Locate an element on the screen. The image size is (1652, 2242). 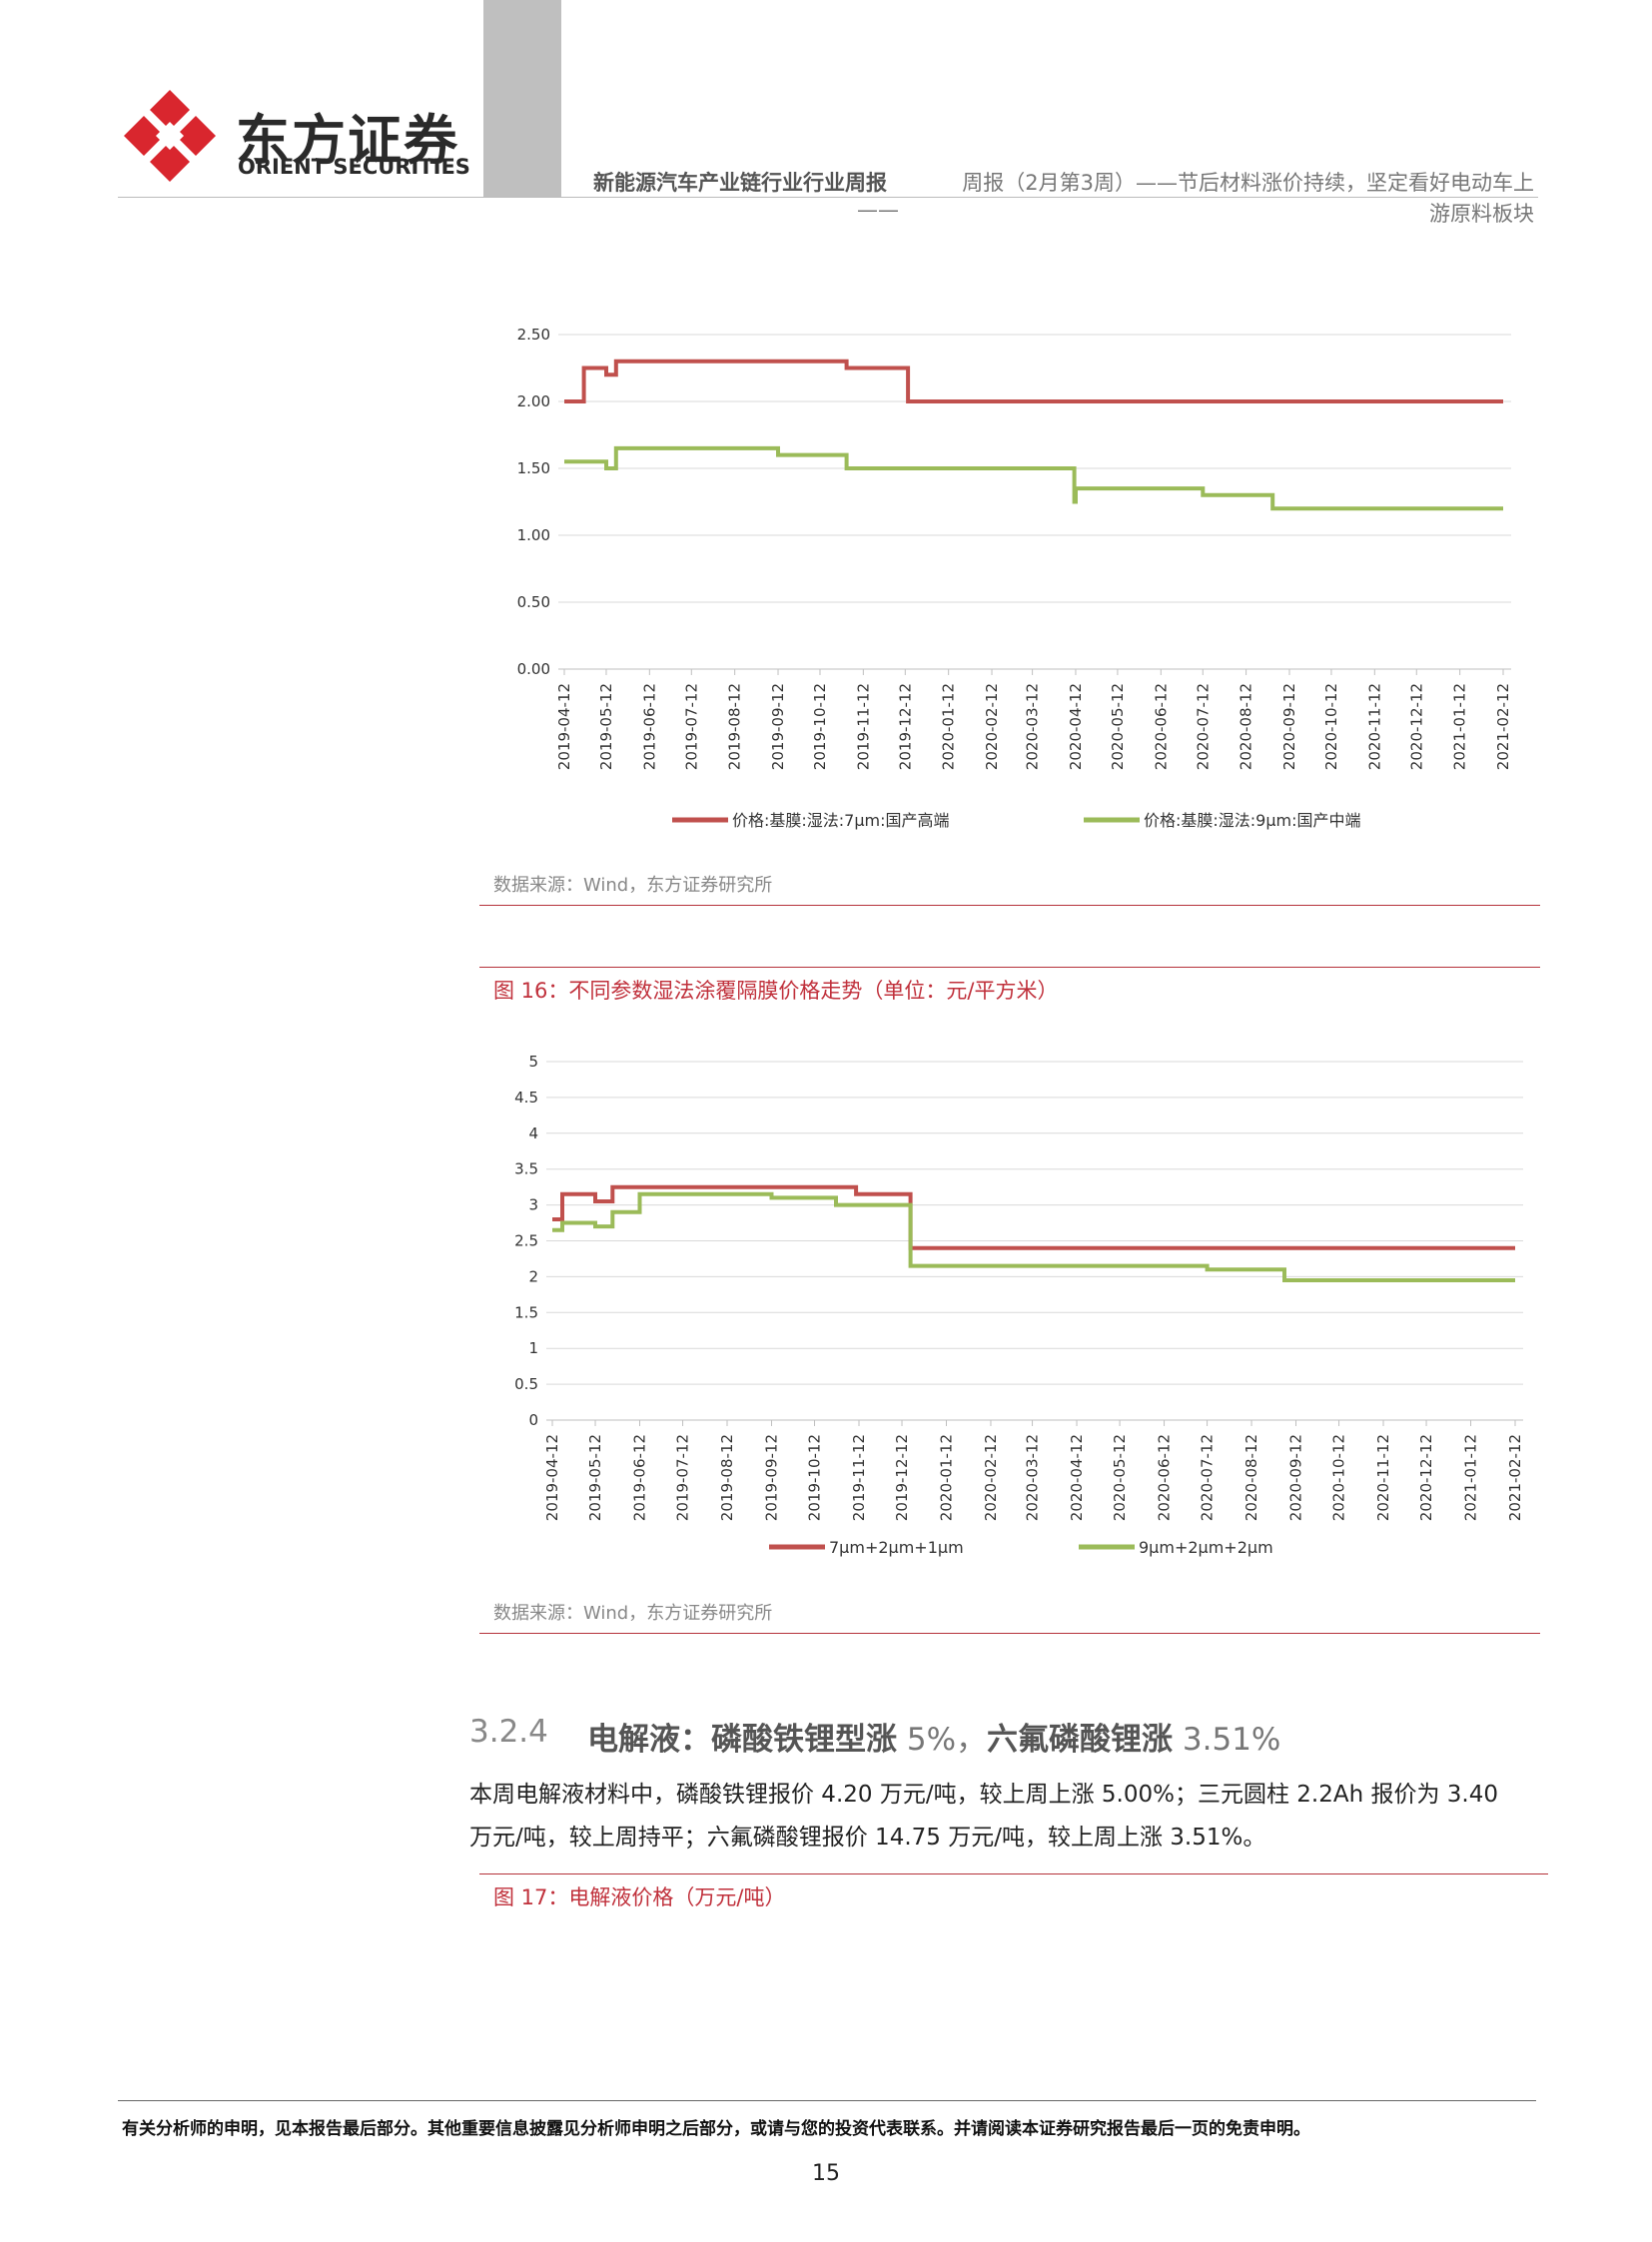
logo-chinese-name: 东方证券 is located at coordinates (347, 140).